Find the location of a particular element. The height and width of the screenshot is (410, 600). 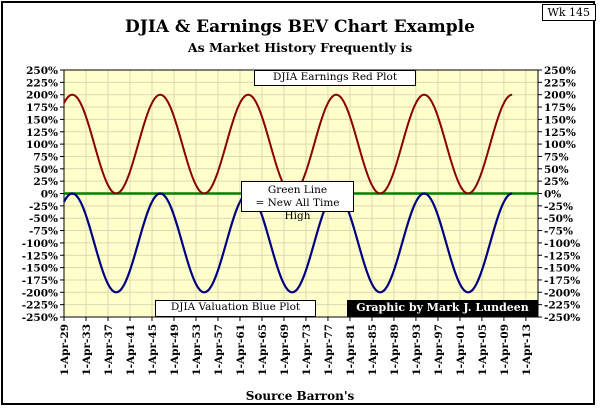

source-label: Source Barron's is located at coordinates (300, 396).